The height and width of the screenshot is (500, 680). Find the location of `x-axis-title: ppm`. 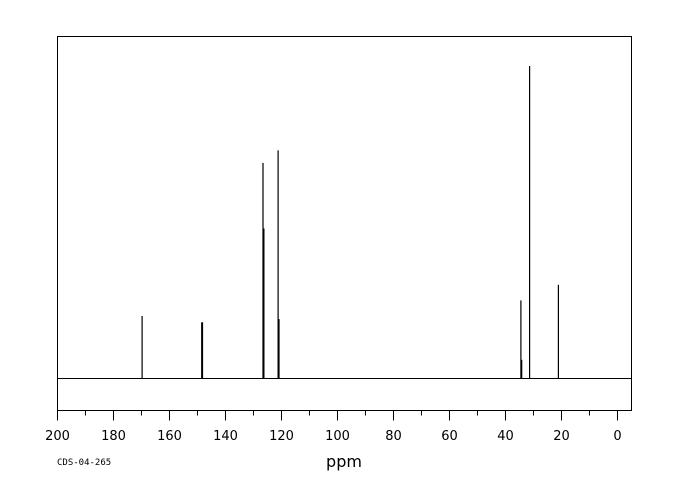

x-axis-title: ppm is located at coordinates (344, 461).